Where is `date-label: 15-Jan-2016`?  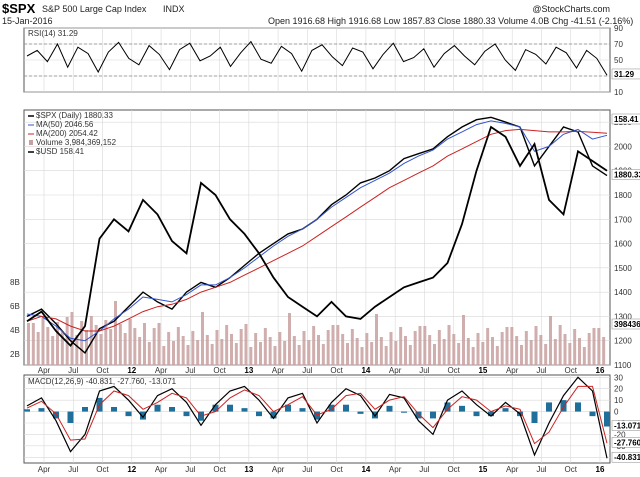
date-label: 15-Jan-2016 is located at coordinates (27, 21).